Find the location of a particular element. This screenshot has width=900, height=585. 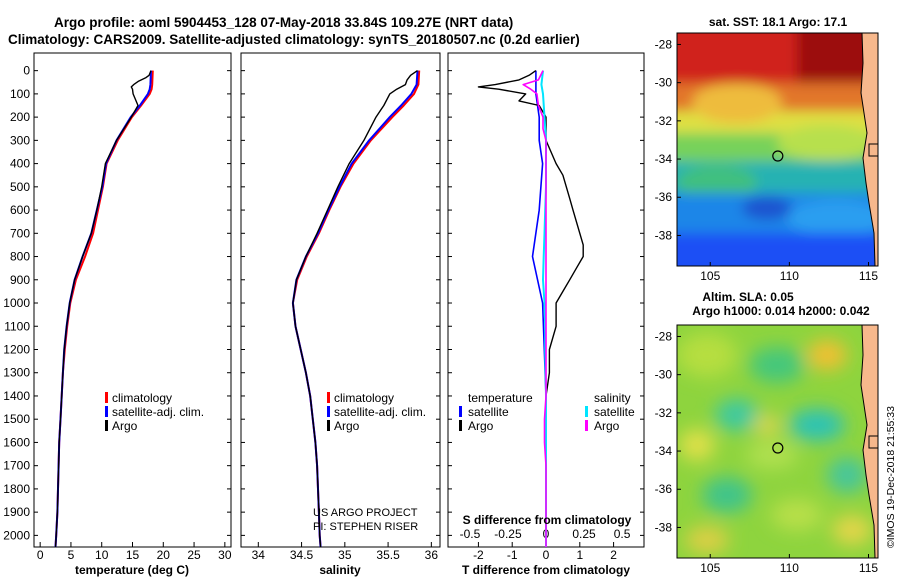

legend-temp-argo-label: Argo is located at coordinates (481, 426).